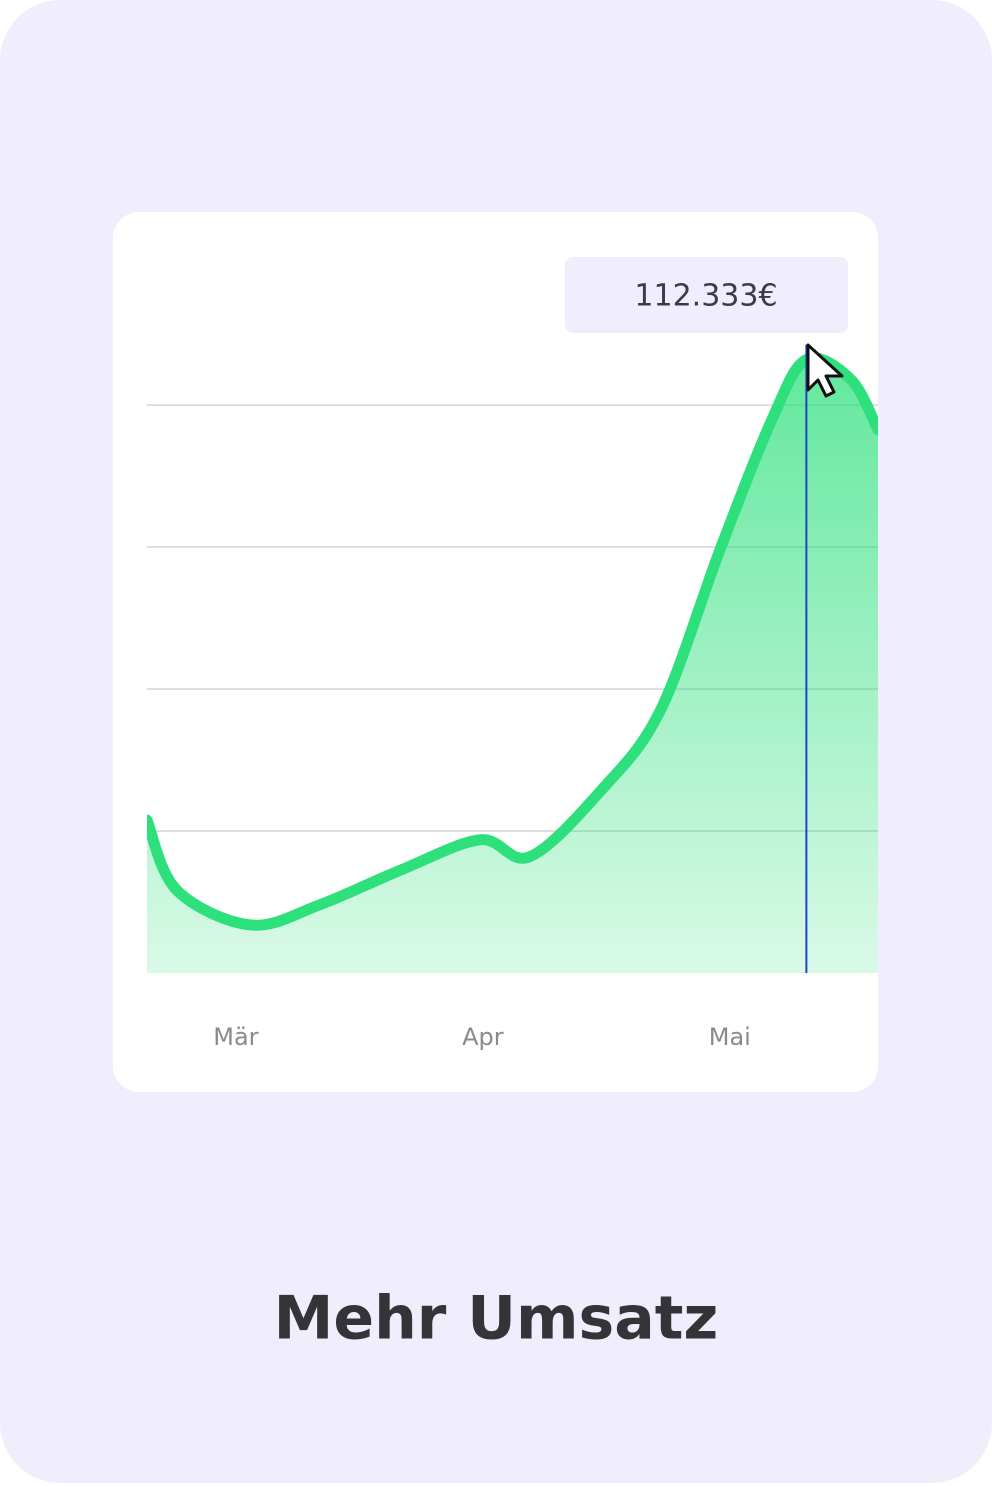  Describe the element at coordinates (496, 1319) in the screenshot. I see `chart-title: Mehr Umsatz` at that location.